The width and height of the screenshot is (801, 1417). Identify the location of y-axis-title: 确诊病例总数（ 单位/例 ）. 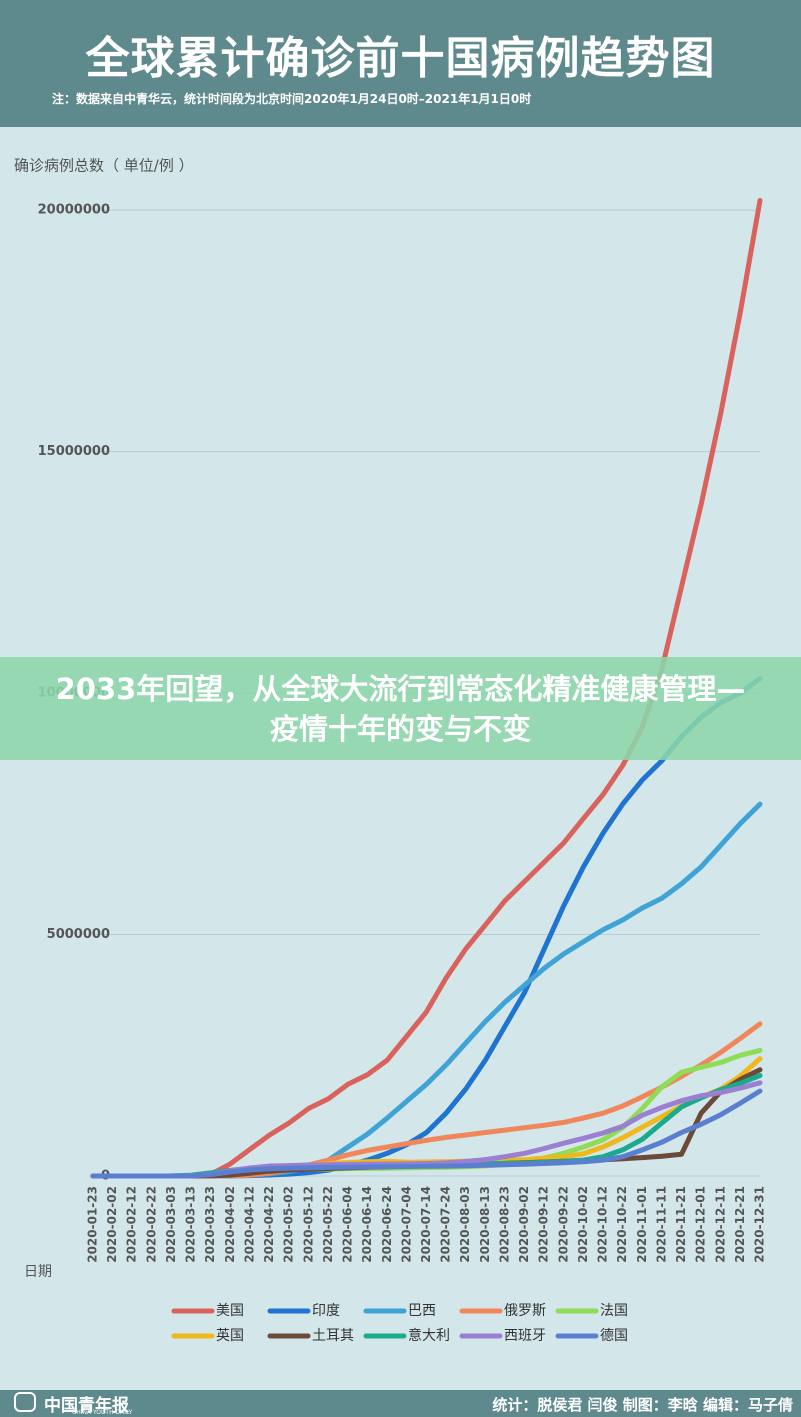
(104, 166).